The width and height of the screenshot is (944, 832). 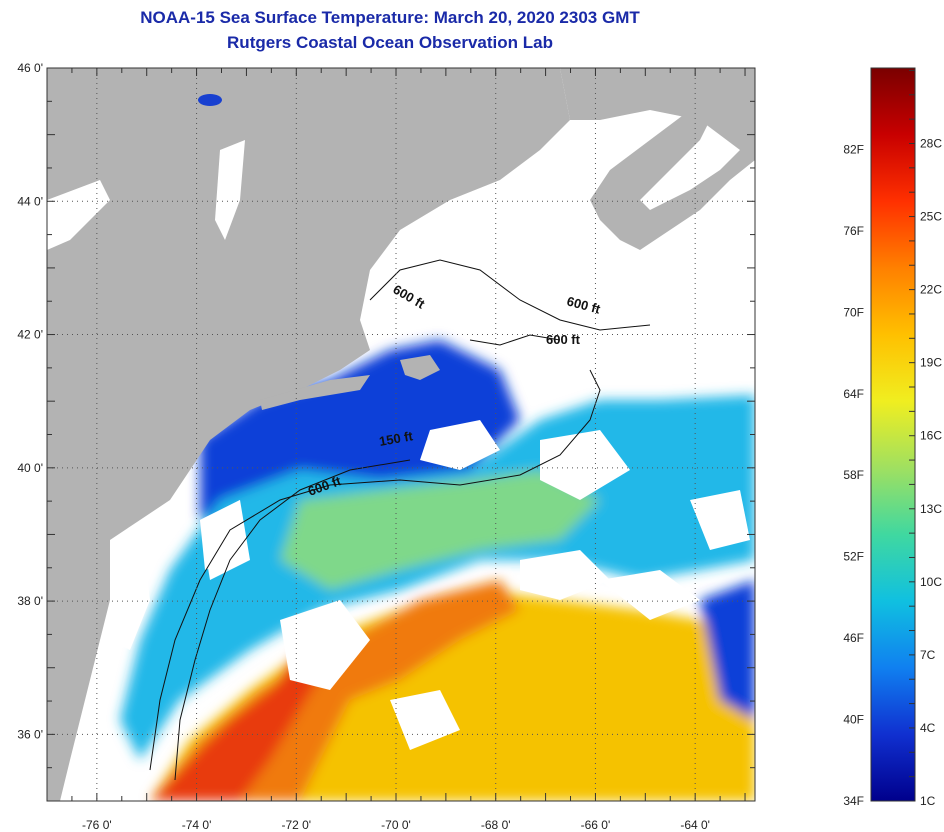 What do you see at coordinates (931, 363) in the screenshot?
I see `colorbar-c-label: 19C` at bounding box center [931, 363].